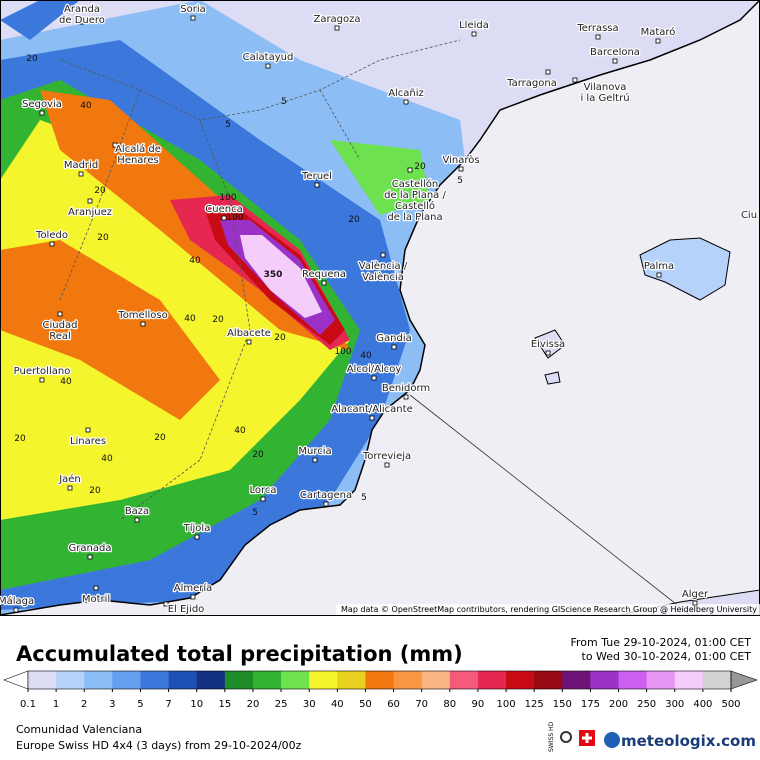  I want to click on colorbar-tick-label: 400, so click(702, 704).